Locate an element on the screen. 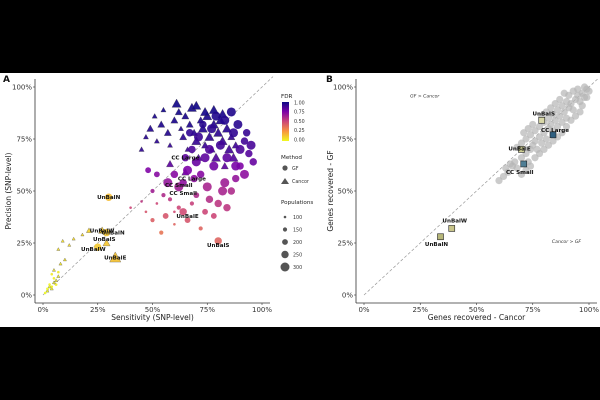 The height and width of the screenshot is (400, 600). populations-legend-label: 200 is located at coordinates (297, 243).